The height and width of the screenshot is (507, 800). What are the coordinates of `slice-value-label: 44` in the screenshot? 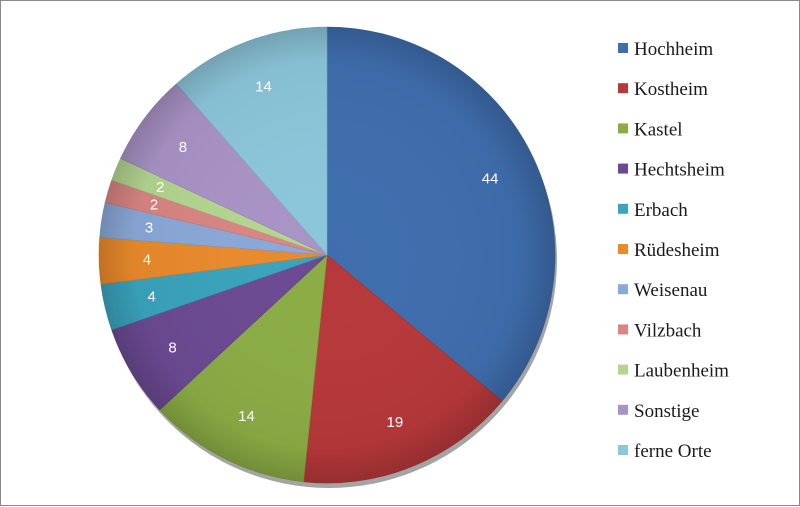 It's located at (490, 179).